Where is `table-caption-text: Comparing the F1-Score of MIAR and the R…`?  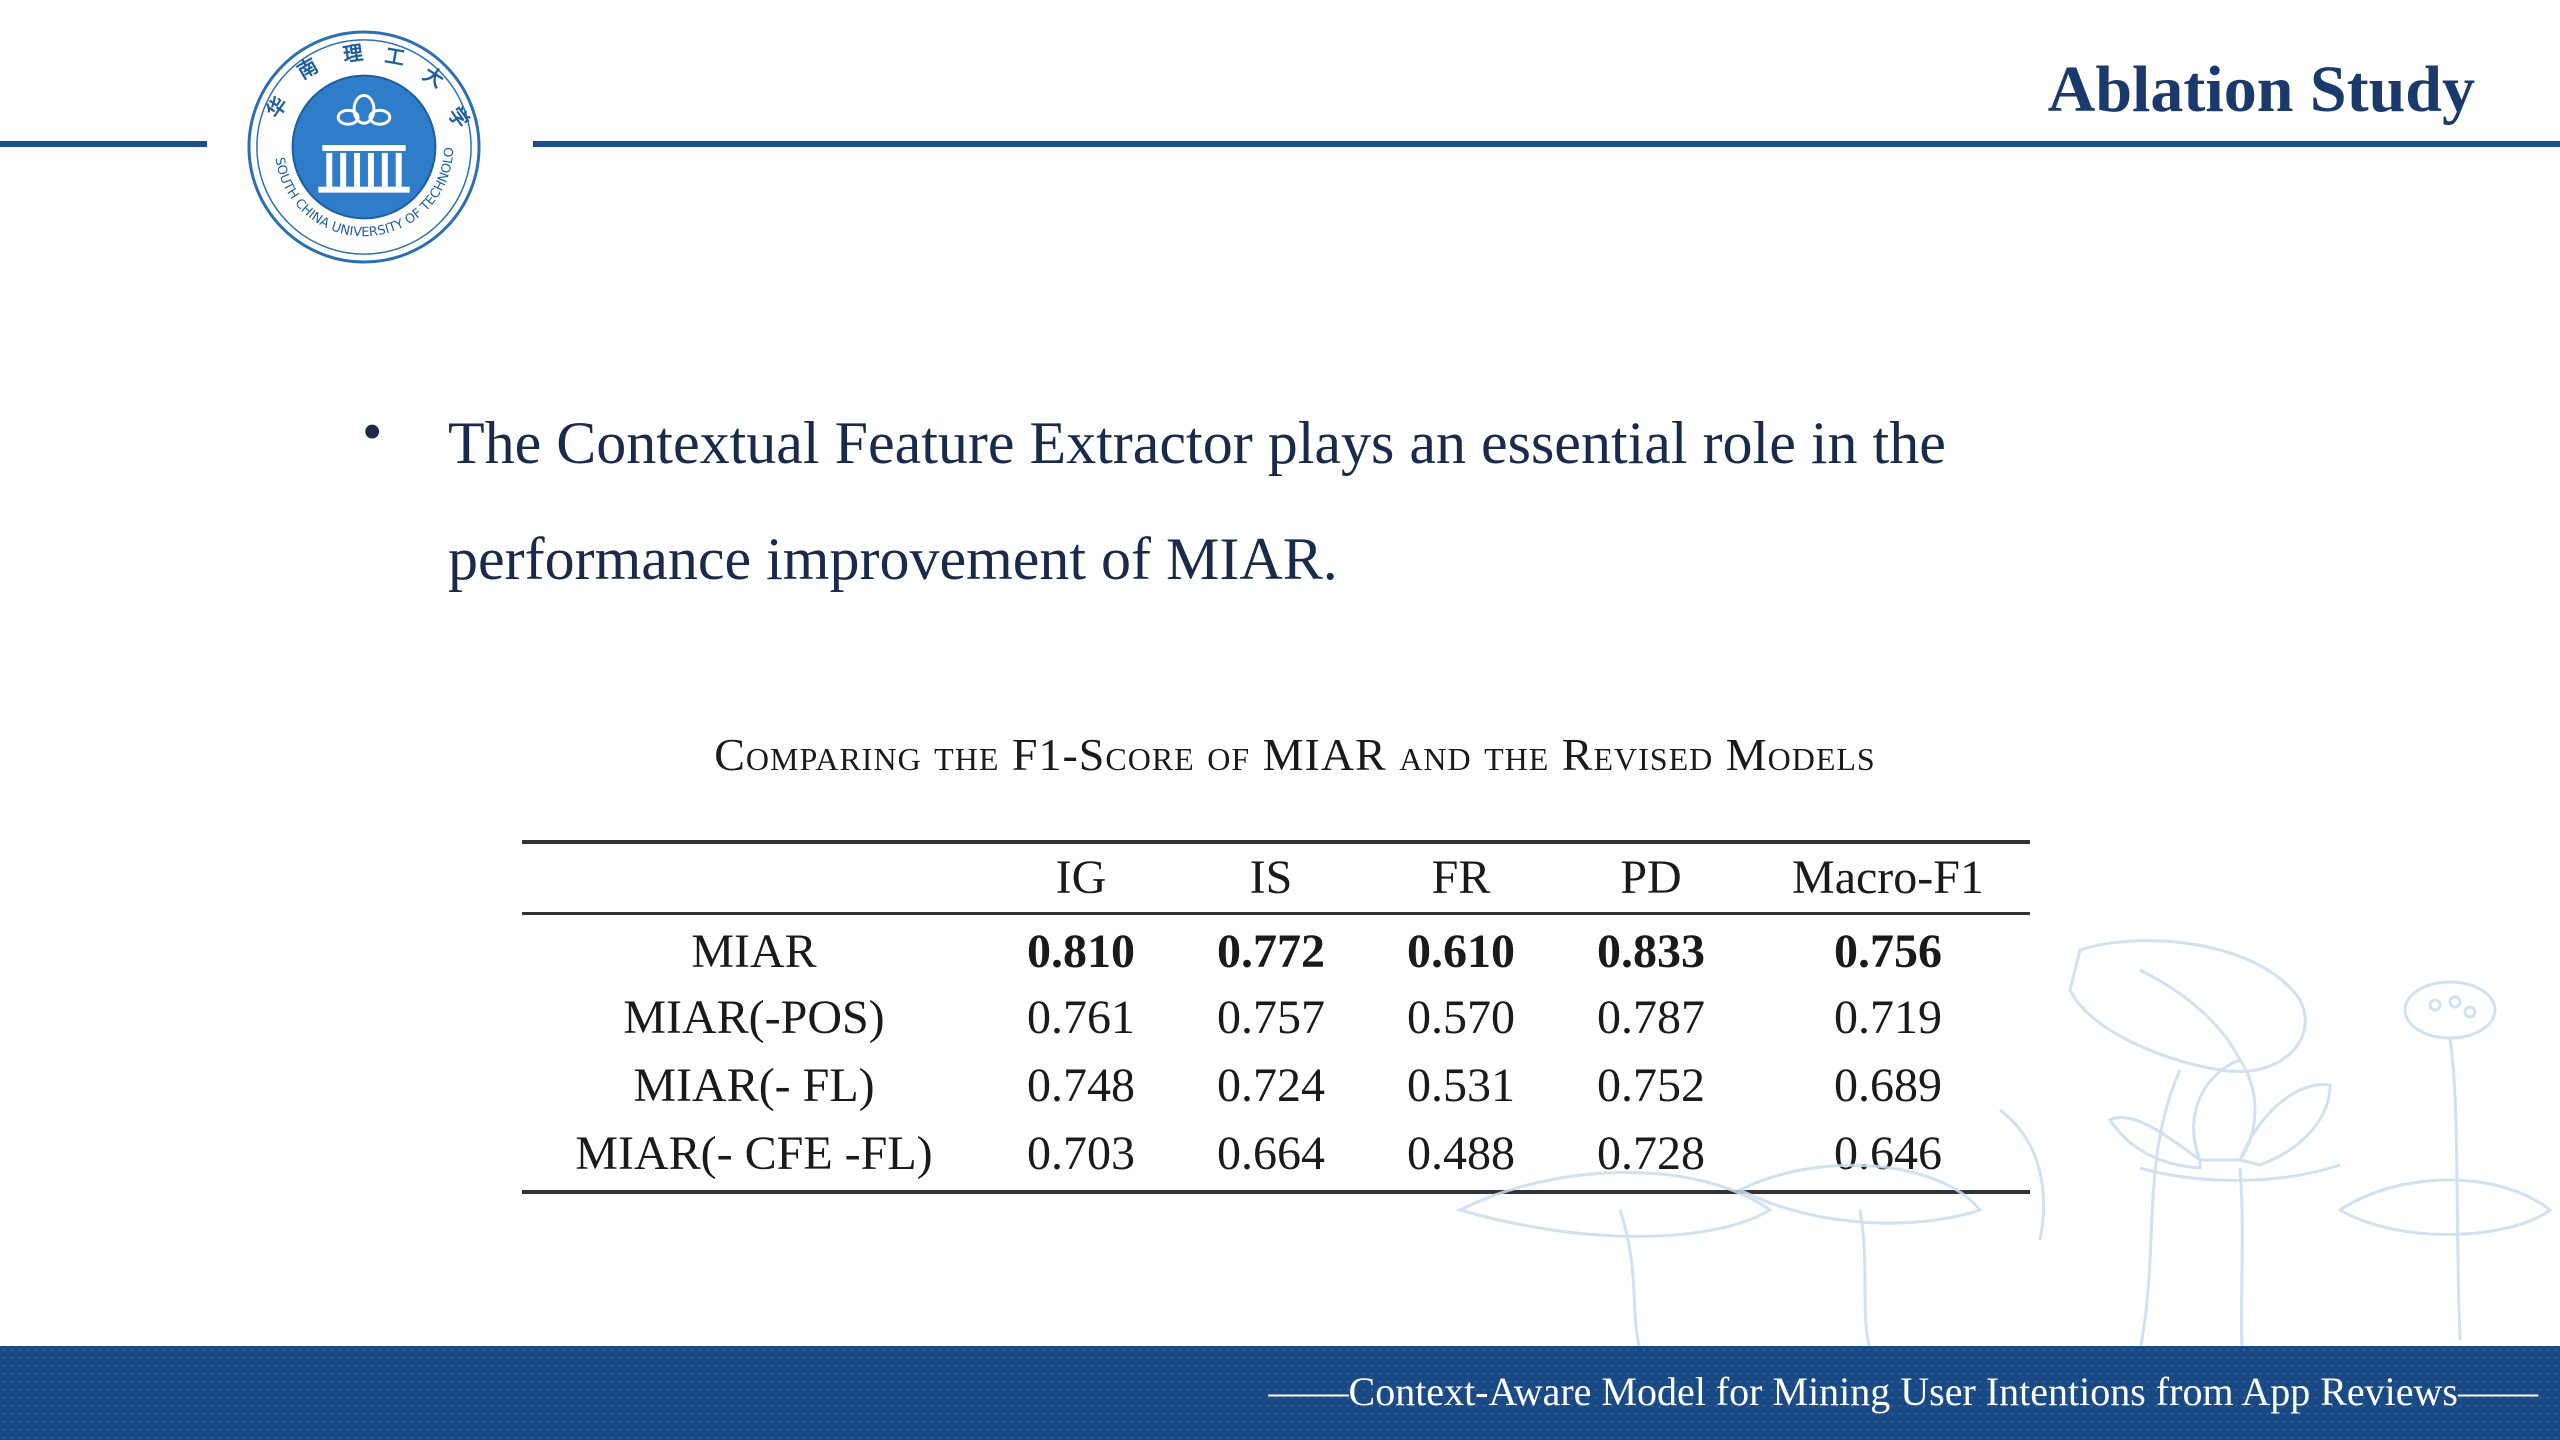
table-caption-text: Comparing the F1-Score of MIAR and the R… is located at coordinates (1295, 754).